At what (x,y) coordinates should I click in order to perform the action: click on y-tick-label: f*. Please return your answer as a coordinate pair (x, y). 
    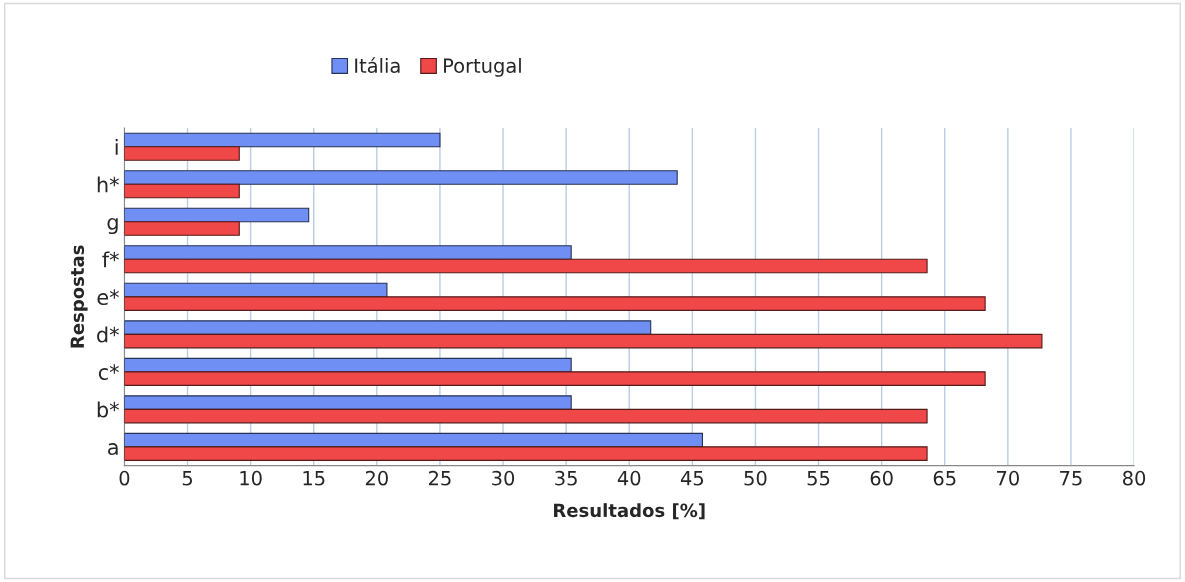
    Looking at the image, I should click on (110, 259).